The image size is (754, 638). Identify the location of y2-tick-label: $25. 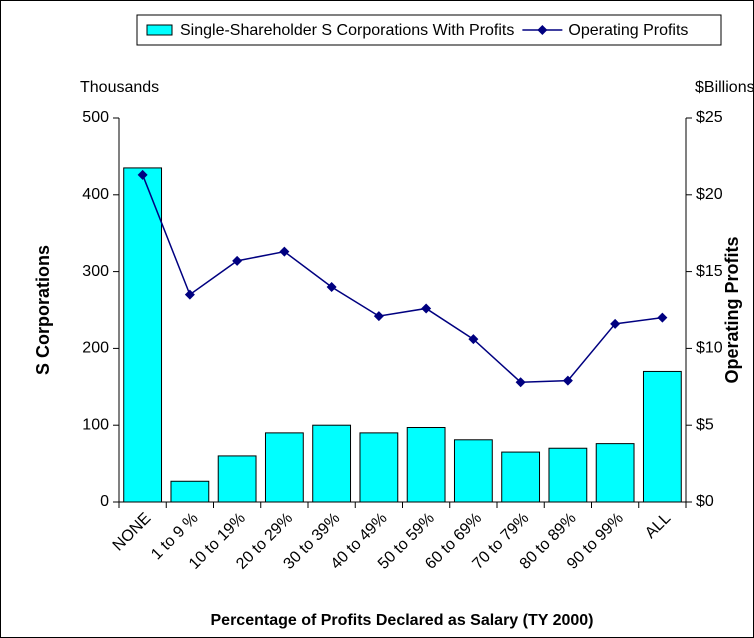
(709, 117).